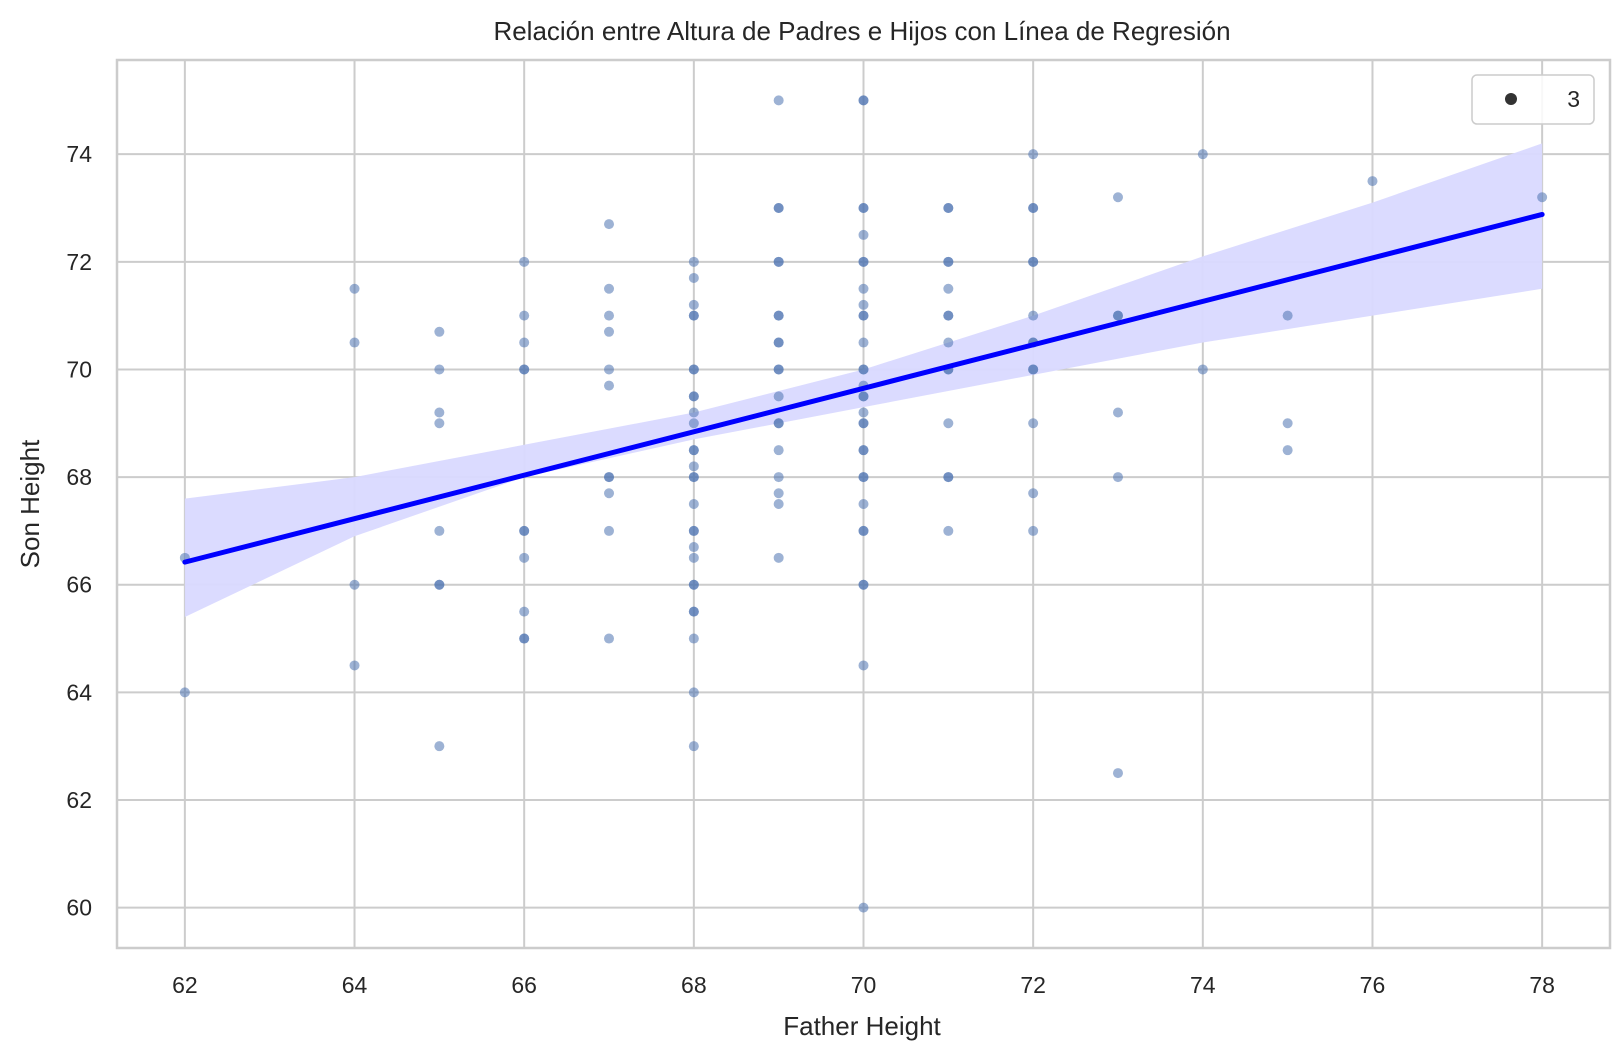 Image resolution: width=1624 pixels, height=1057 pixels. Describe the element at coordinates (1542, 985) in the screenshot. I see `x-tick-label: 78` at that location.